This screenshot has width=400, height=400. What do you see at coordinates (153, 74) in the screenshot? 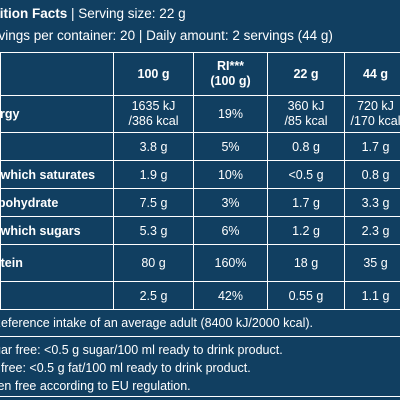
I see `col-header-100g: 100 g` at bounding box center [153, 74].